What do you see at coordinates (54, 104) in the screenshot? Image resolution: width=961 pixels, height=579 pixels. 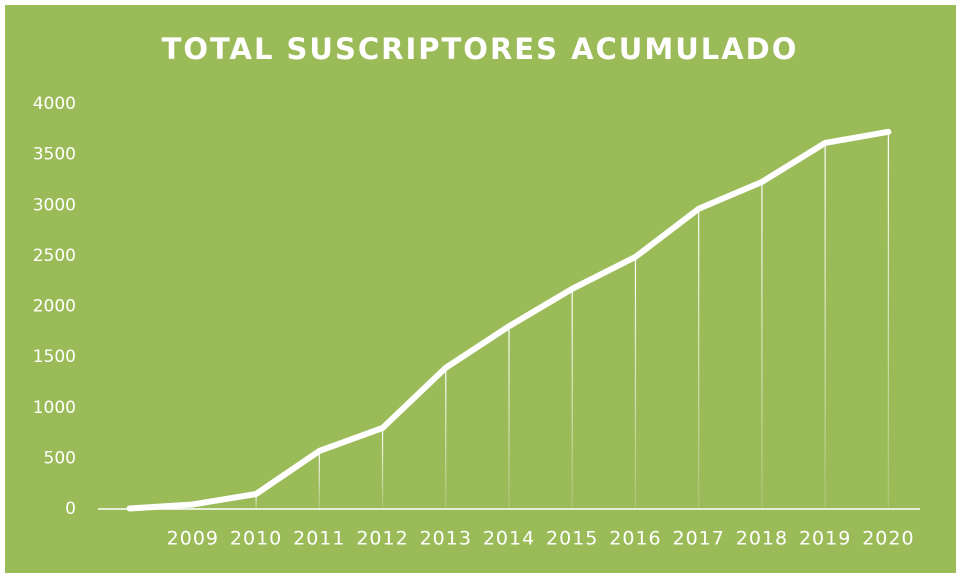 I see `y-tick-label: 4000` at bounding box center [54, 104].